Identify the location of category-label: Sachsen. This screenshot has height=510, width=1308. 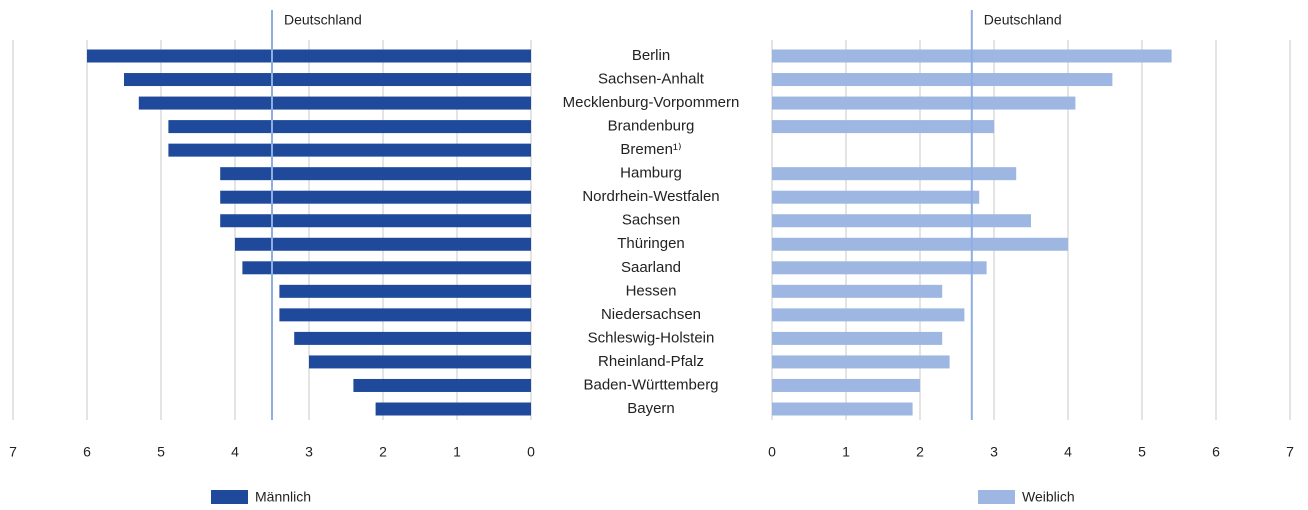
(651, 220).